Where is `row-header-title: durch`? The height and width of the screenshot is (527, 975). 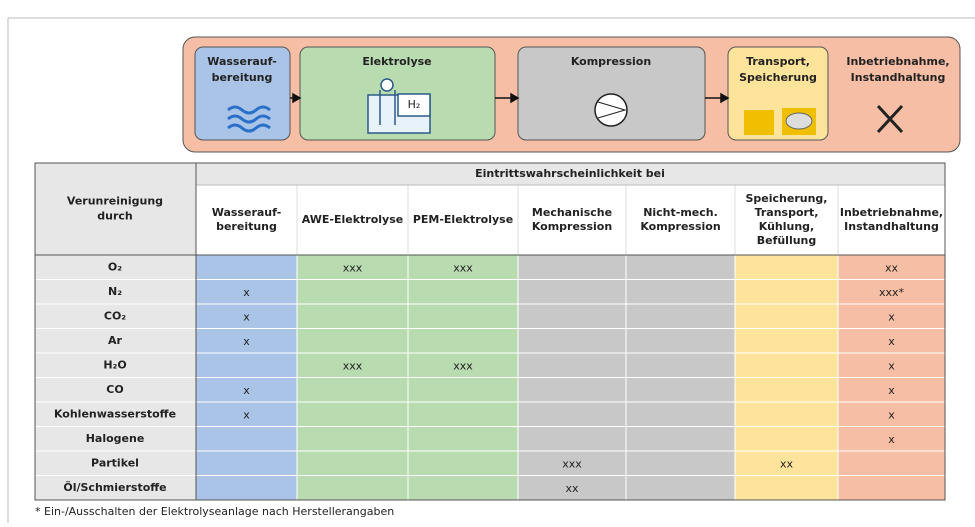
row-header-title: durch is located at coordinates (114, 216).